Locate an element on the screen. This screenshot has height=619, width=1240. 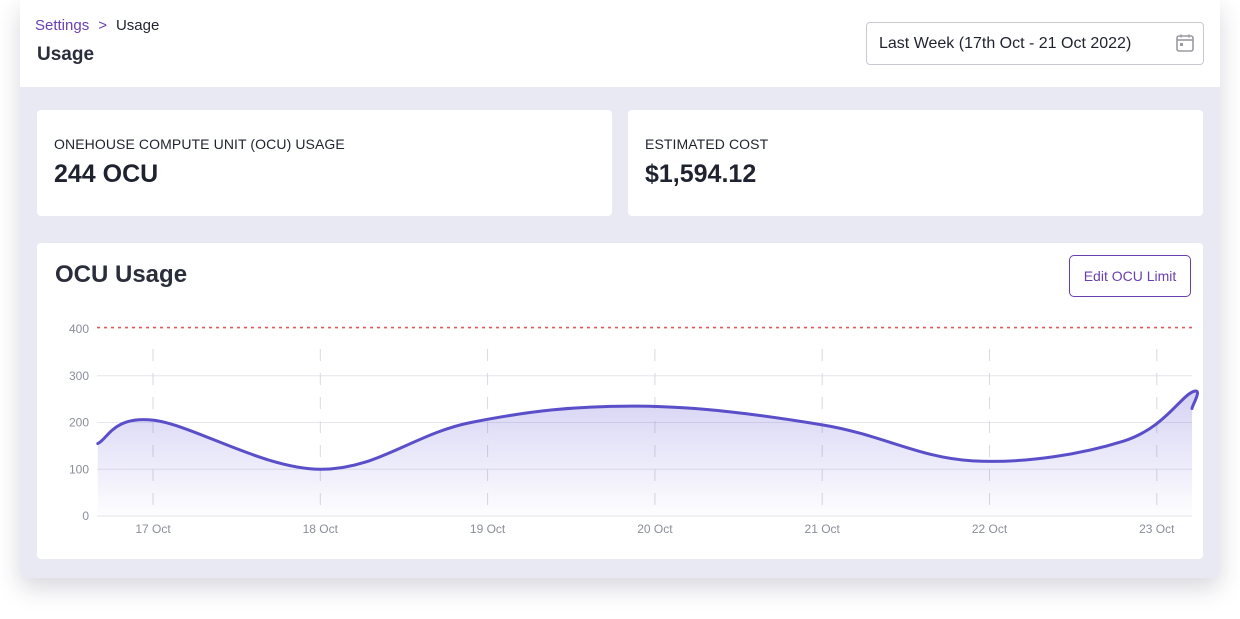
x-tick-label: 17 Oct is located at coordinates (153, 529).